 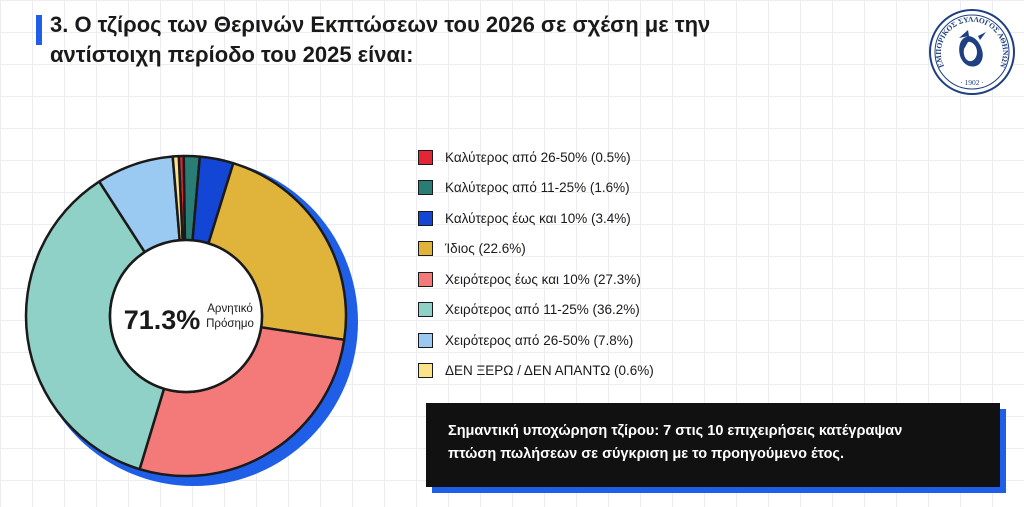 I want to click on legend-item-3: Καλύτερος έως και 10% (3.4%), so click(x=628, y=218).